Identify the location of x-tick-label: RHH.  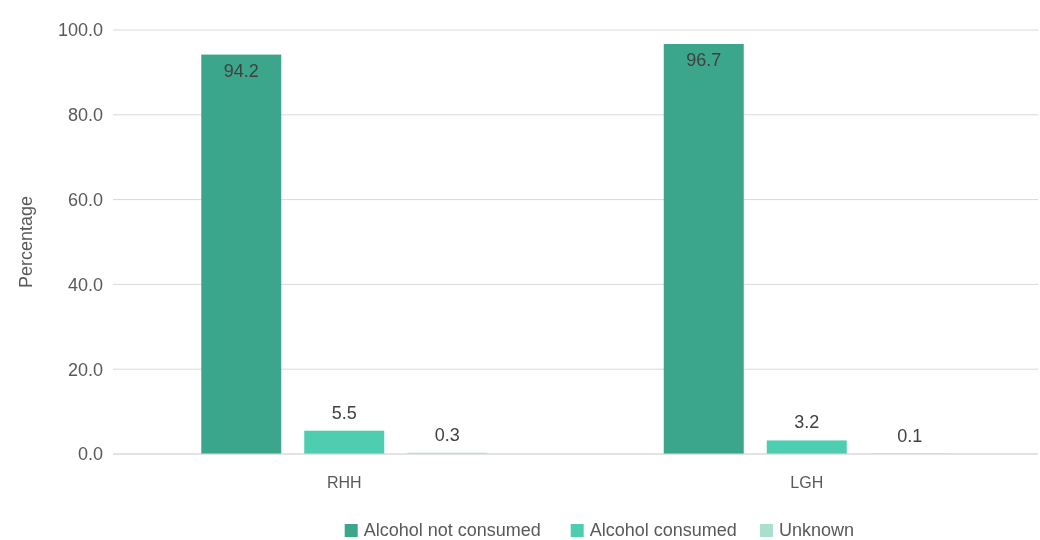
(344, 482).